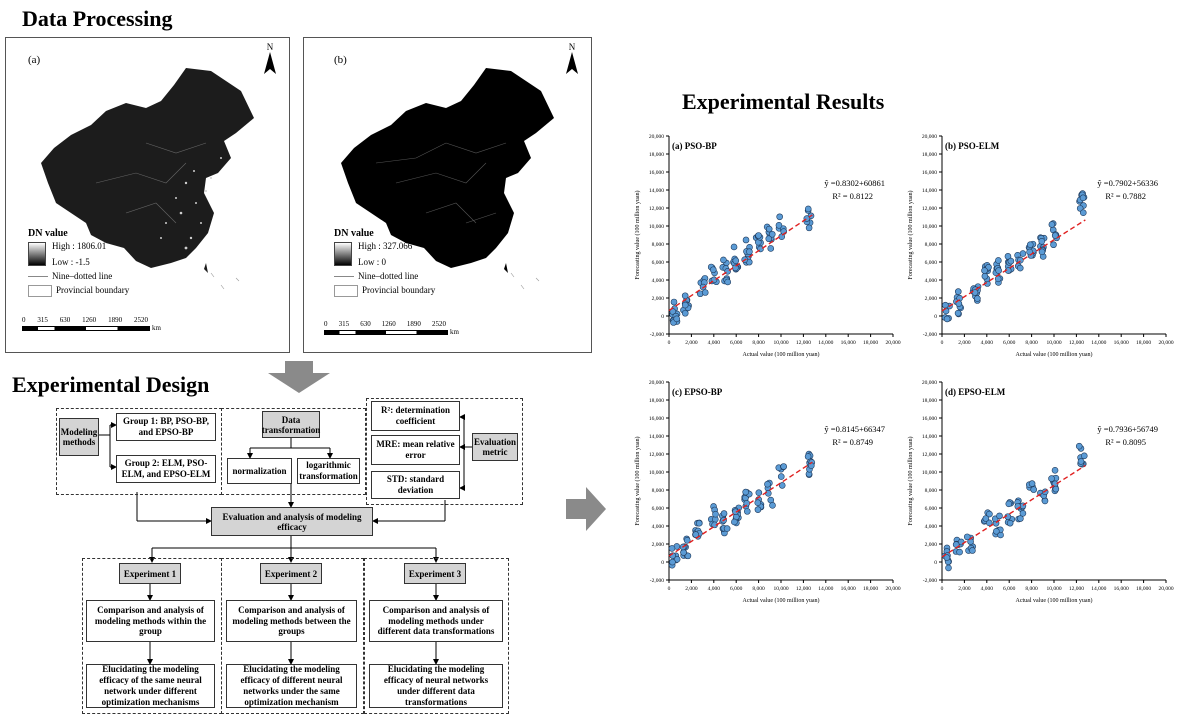 The height and width of the screenshot is (716, 1182). I want to click on scale-tick: 1890, so click(115, 320).